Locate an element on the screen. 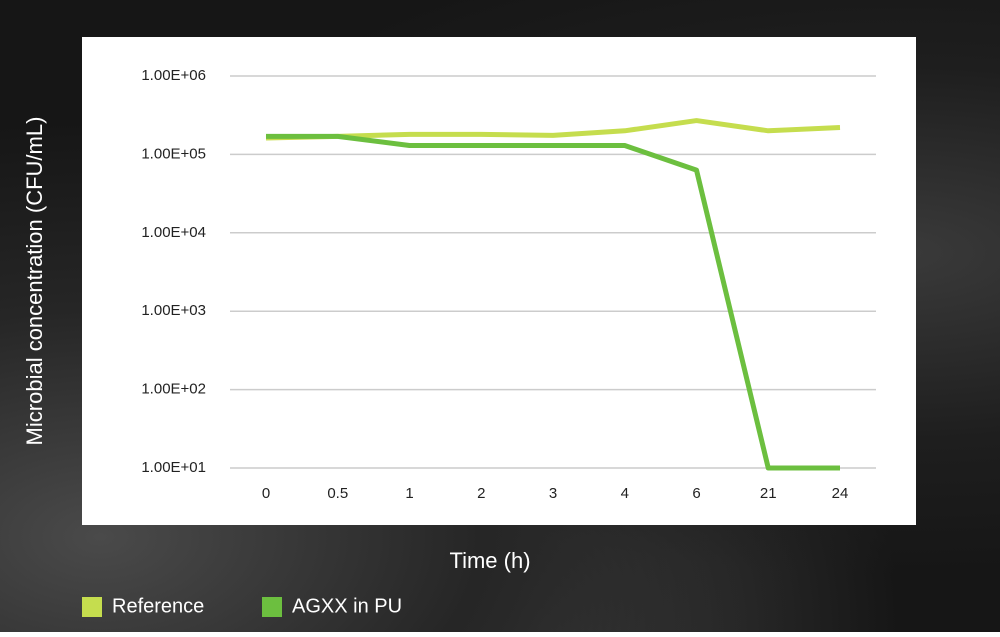 This screenshot has height=637, width=1000. x-tick-label: 6 is located at coordinates (696, 493).